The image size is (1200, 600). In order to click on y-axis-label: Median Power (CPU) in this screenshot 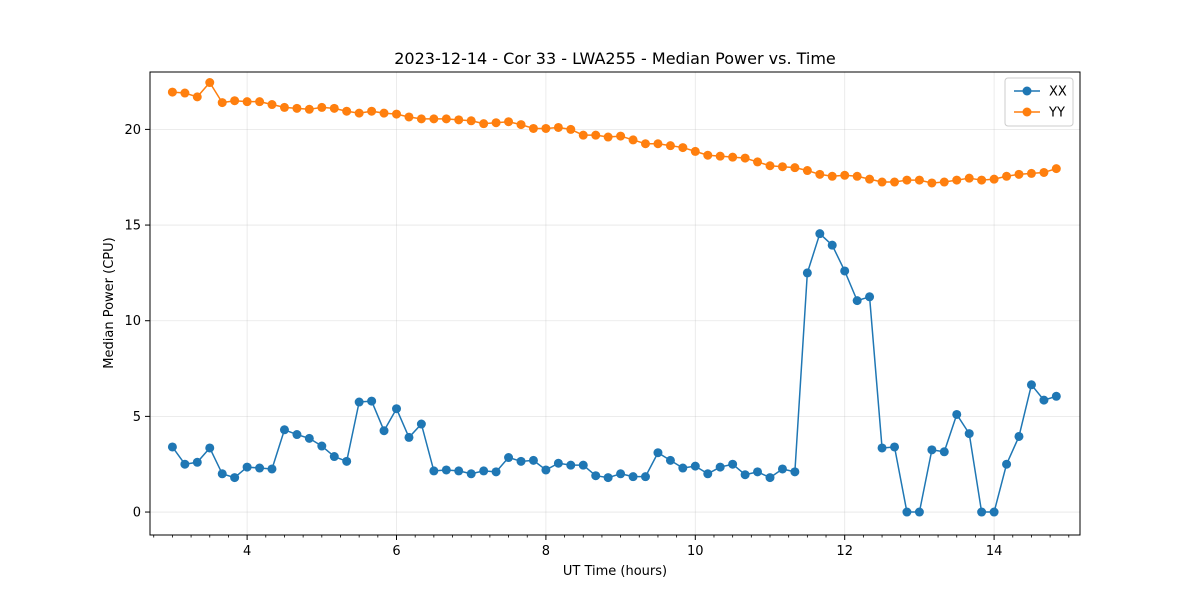, I will do `click(109, 302)`.